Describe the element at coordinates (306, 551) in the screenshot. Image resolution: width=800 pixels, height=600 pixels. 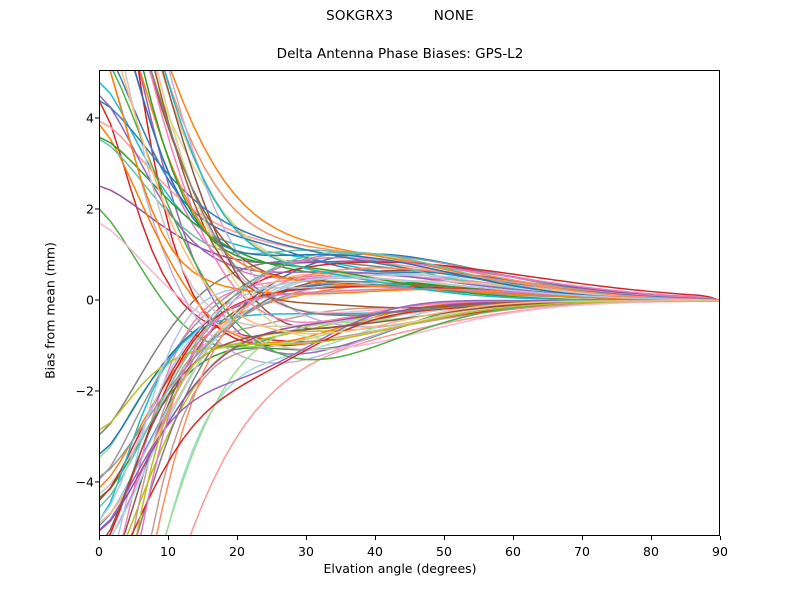
I see `x-tick-label: 30` at that location.